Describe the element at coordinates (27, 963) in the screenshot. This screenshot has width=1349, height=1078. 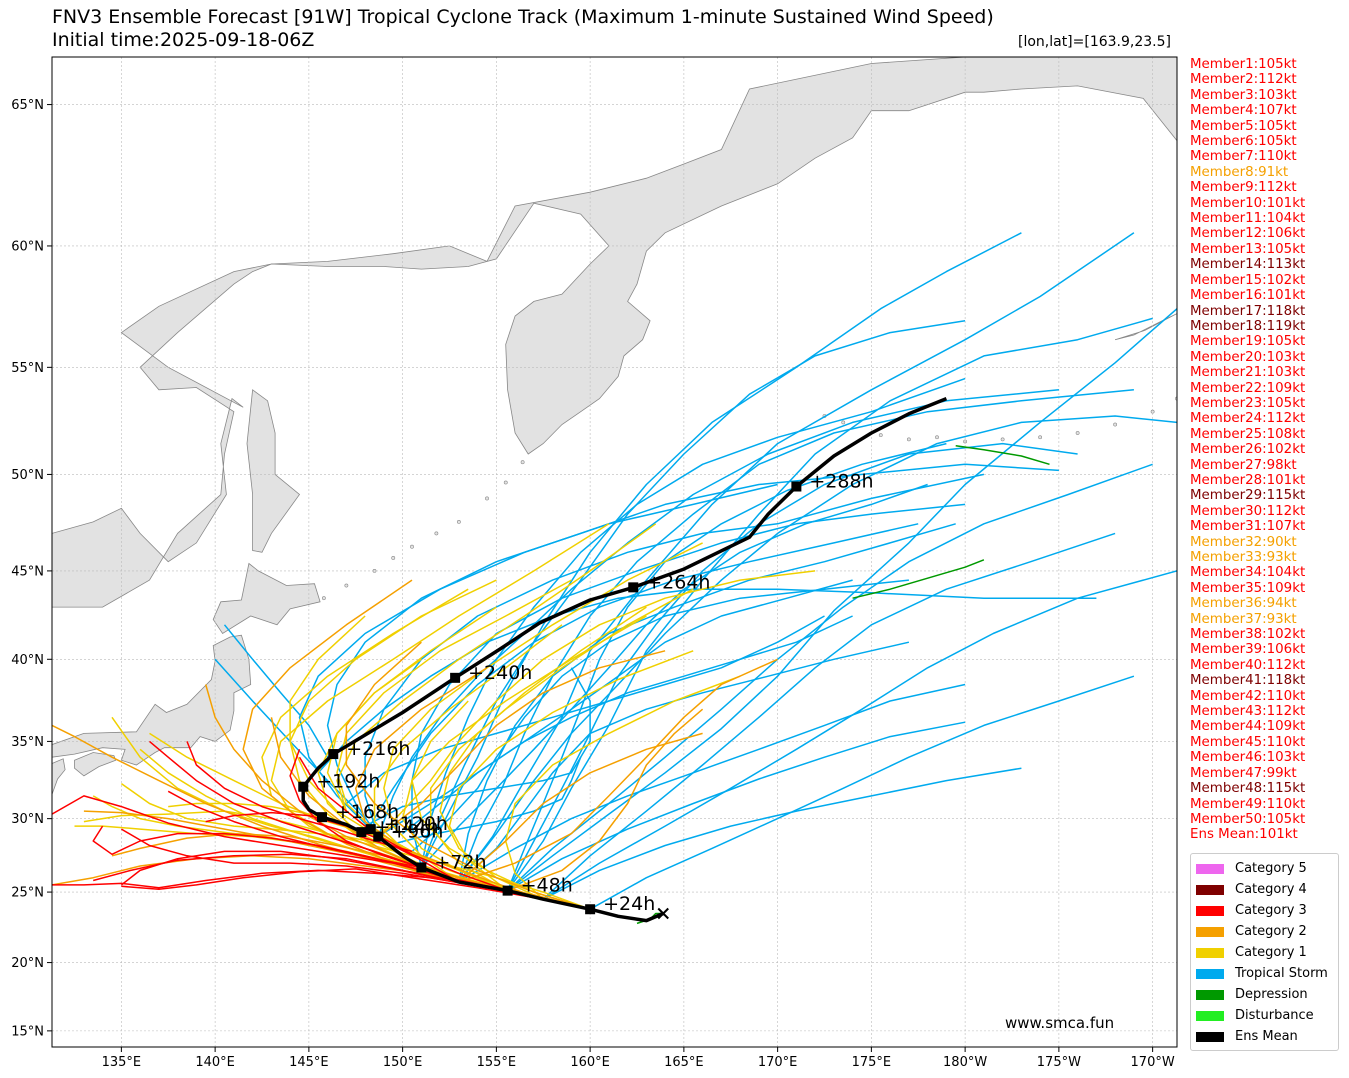
I see `tick-label-lat-1: 20°N` at that location.